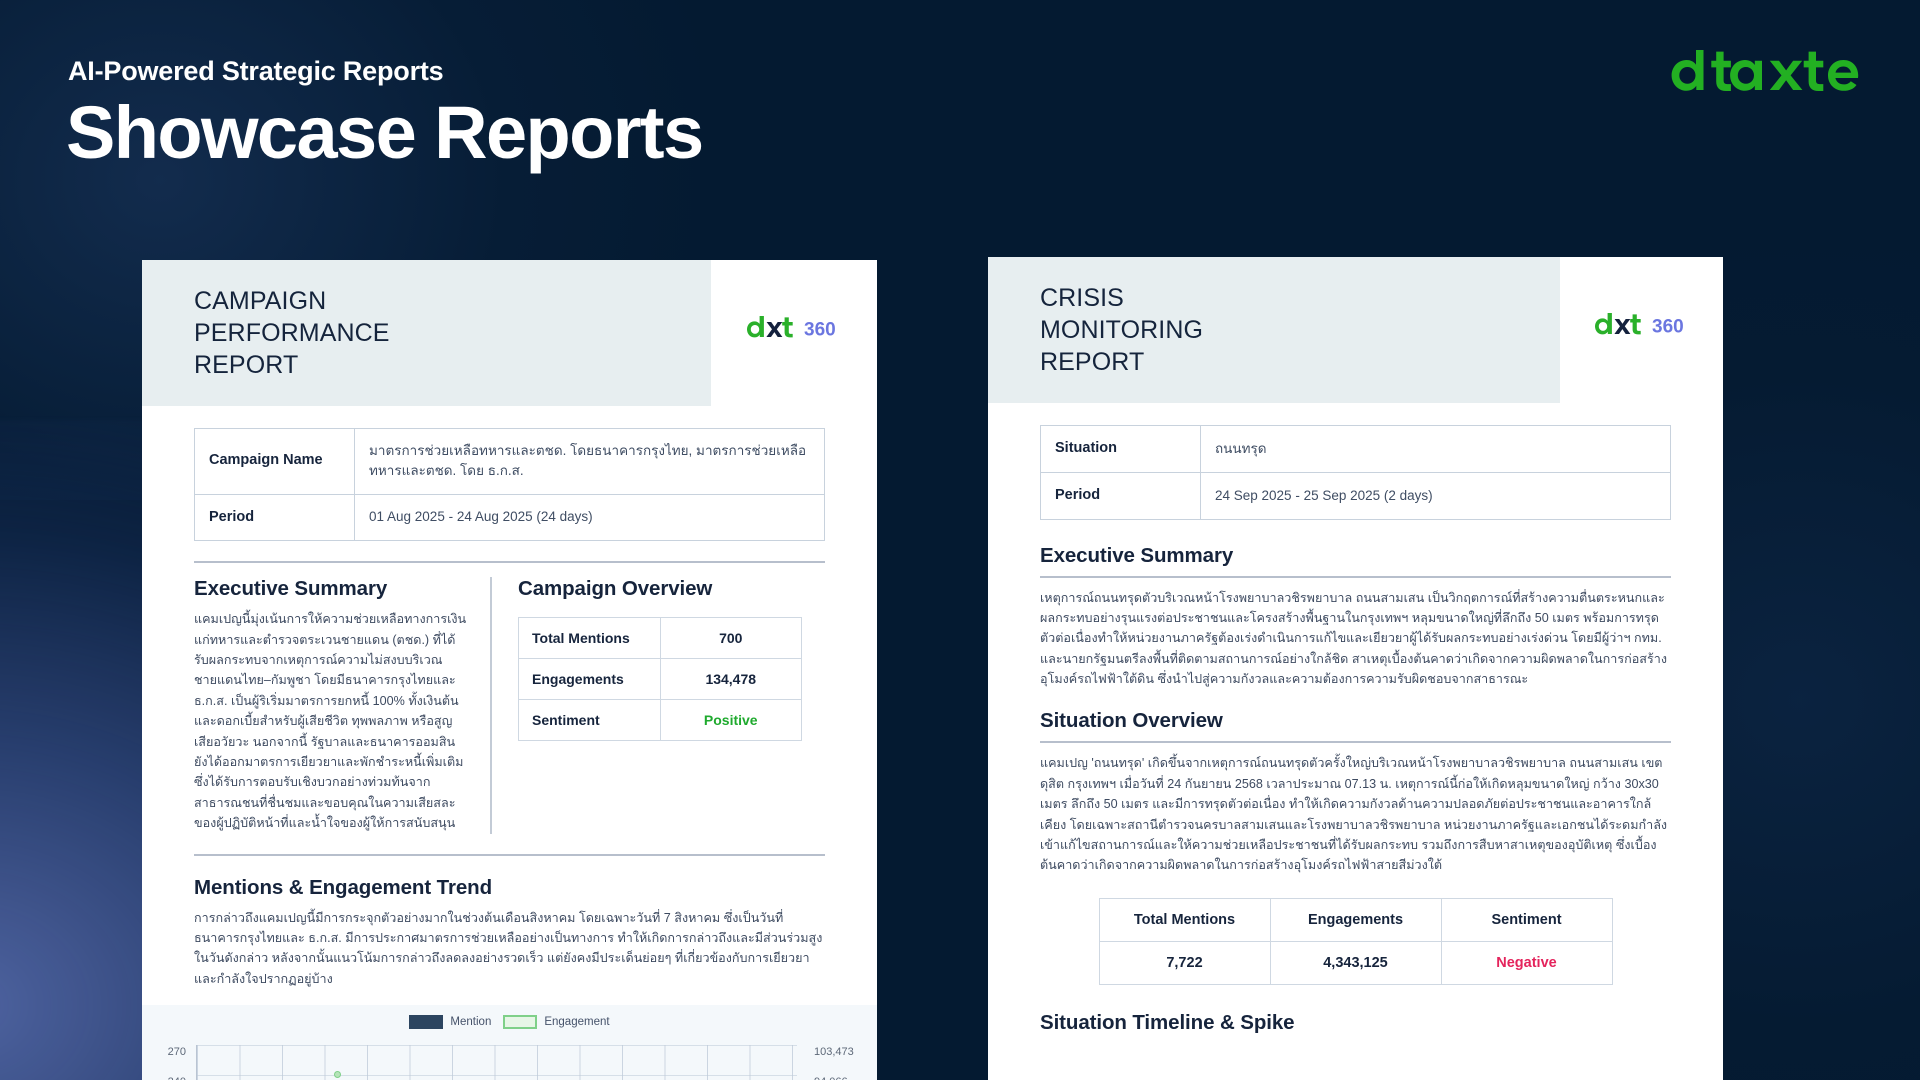 This screenshot has width=1920, height=1080. I want to click on sentiment-value: Negative, so click(1526, 962).